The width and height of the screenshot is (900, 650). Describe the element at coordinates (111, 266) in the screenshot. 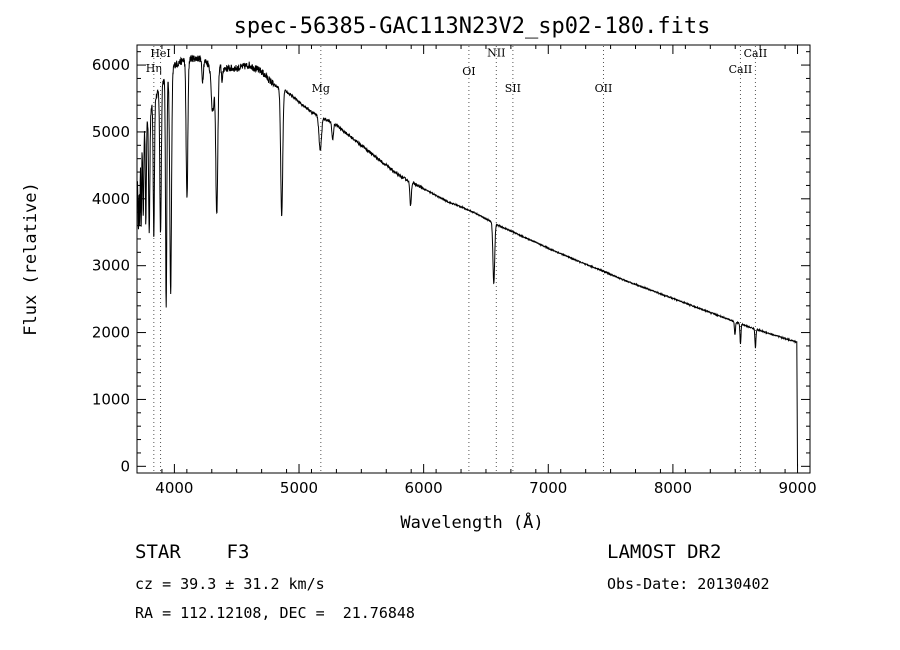

I see `y-tick-label: 3000` at that location.